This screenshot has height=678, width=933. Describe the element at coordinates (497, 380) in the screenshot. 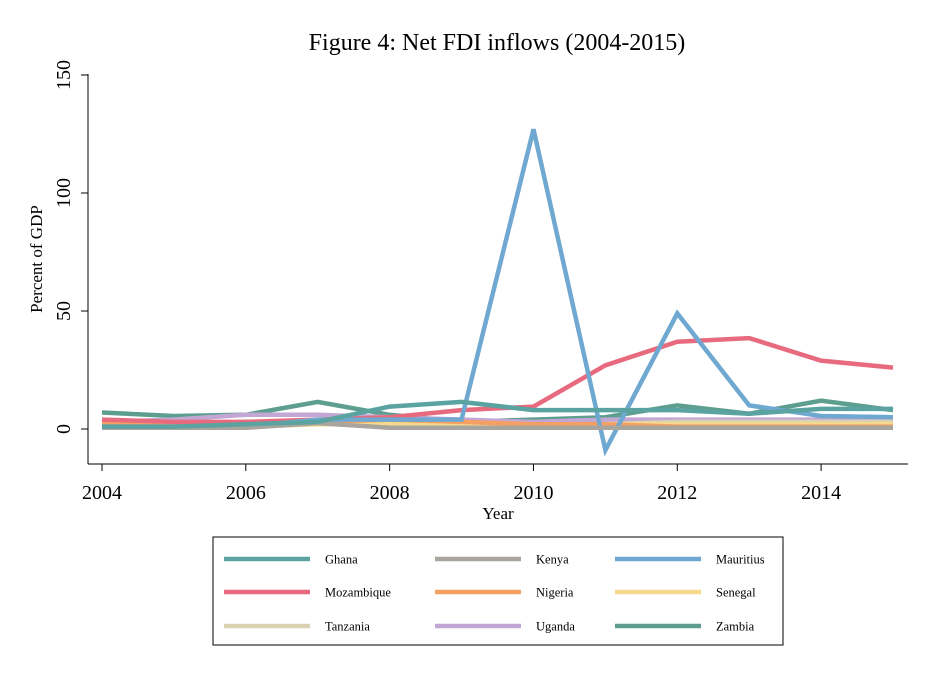

I see `series-line-mozambique` at that location.